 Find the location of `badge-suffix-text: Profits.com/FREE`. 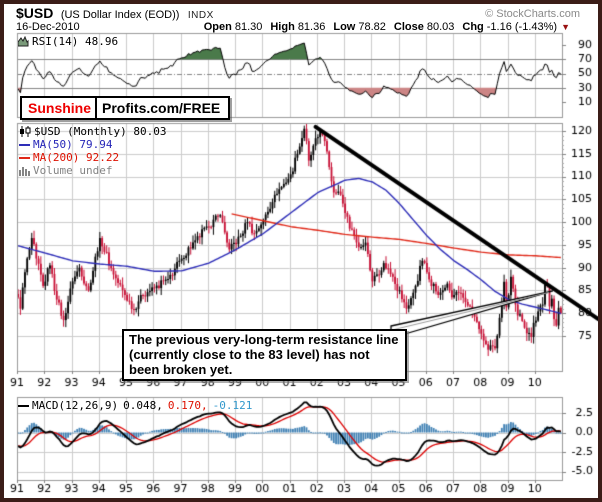

badge-suffix-text: Profits.com/FREE is located at coordinates (161, 108).